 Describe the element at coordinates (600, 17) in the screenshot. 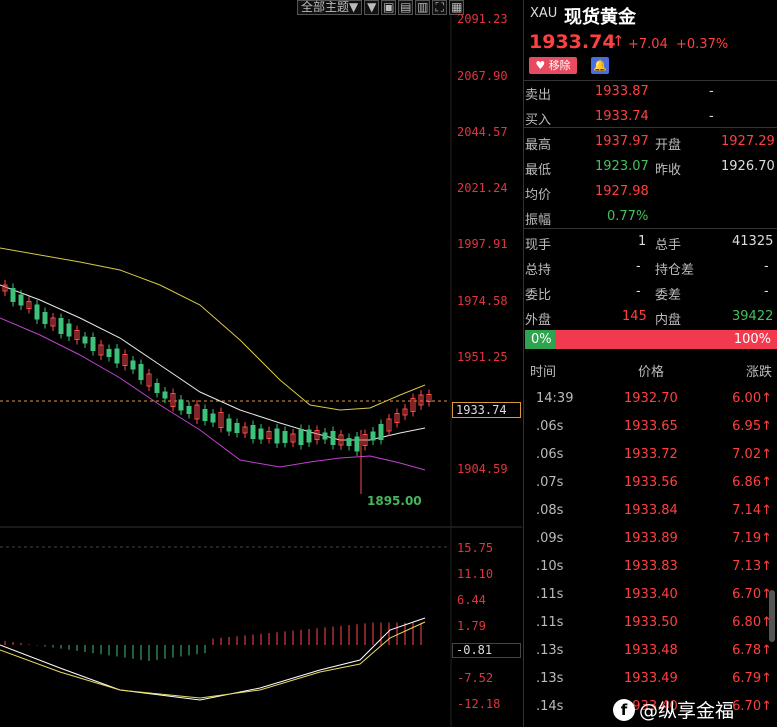

I see `symbol-name: 现货黄金` at that location.